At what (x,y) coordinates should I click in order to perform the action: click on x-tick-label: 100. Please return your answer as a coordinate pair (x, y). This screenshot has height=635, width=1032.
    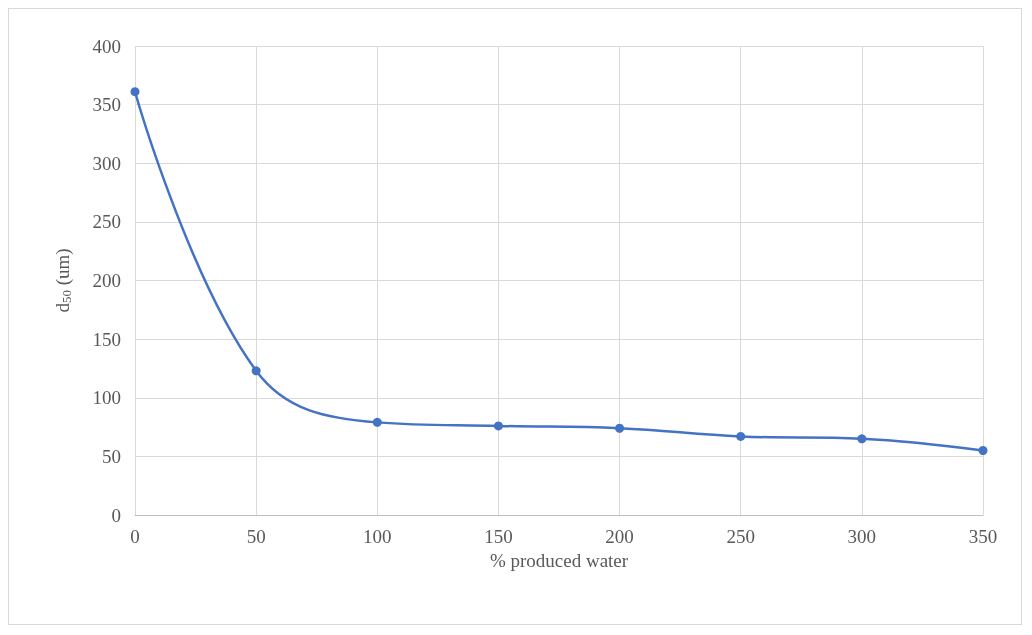
    Looking at the image, I should click on (377, 536).